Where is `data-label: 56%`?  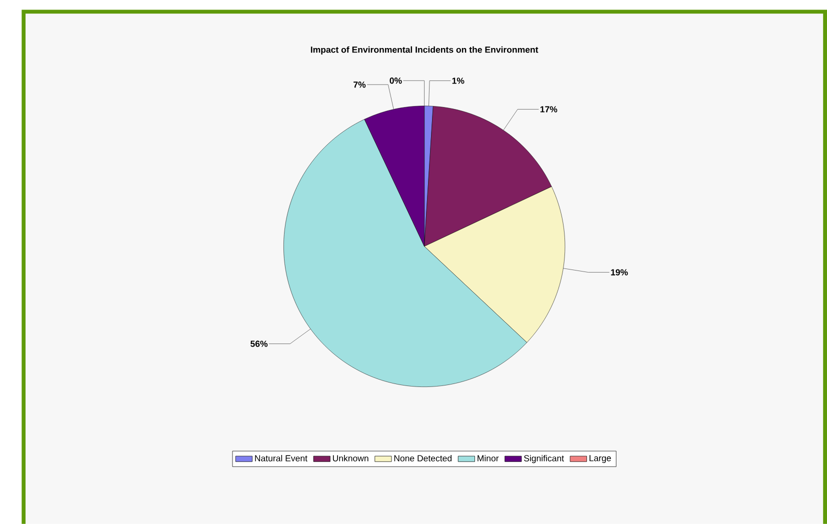 data-label: 56% is located at coordinates (259, 343).